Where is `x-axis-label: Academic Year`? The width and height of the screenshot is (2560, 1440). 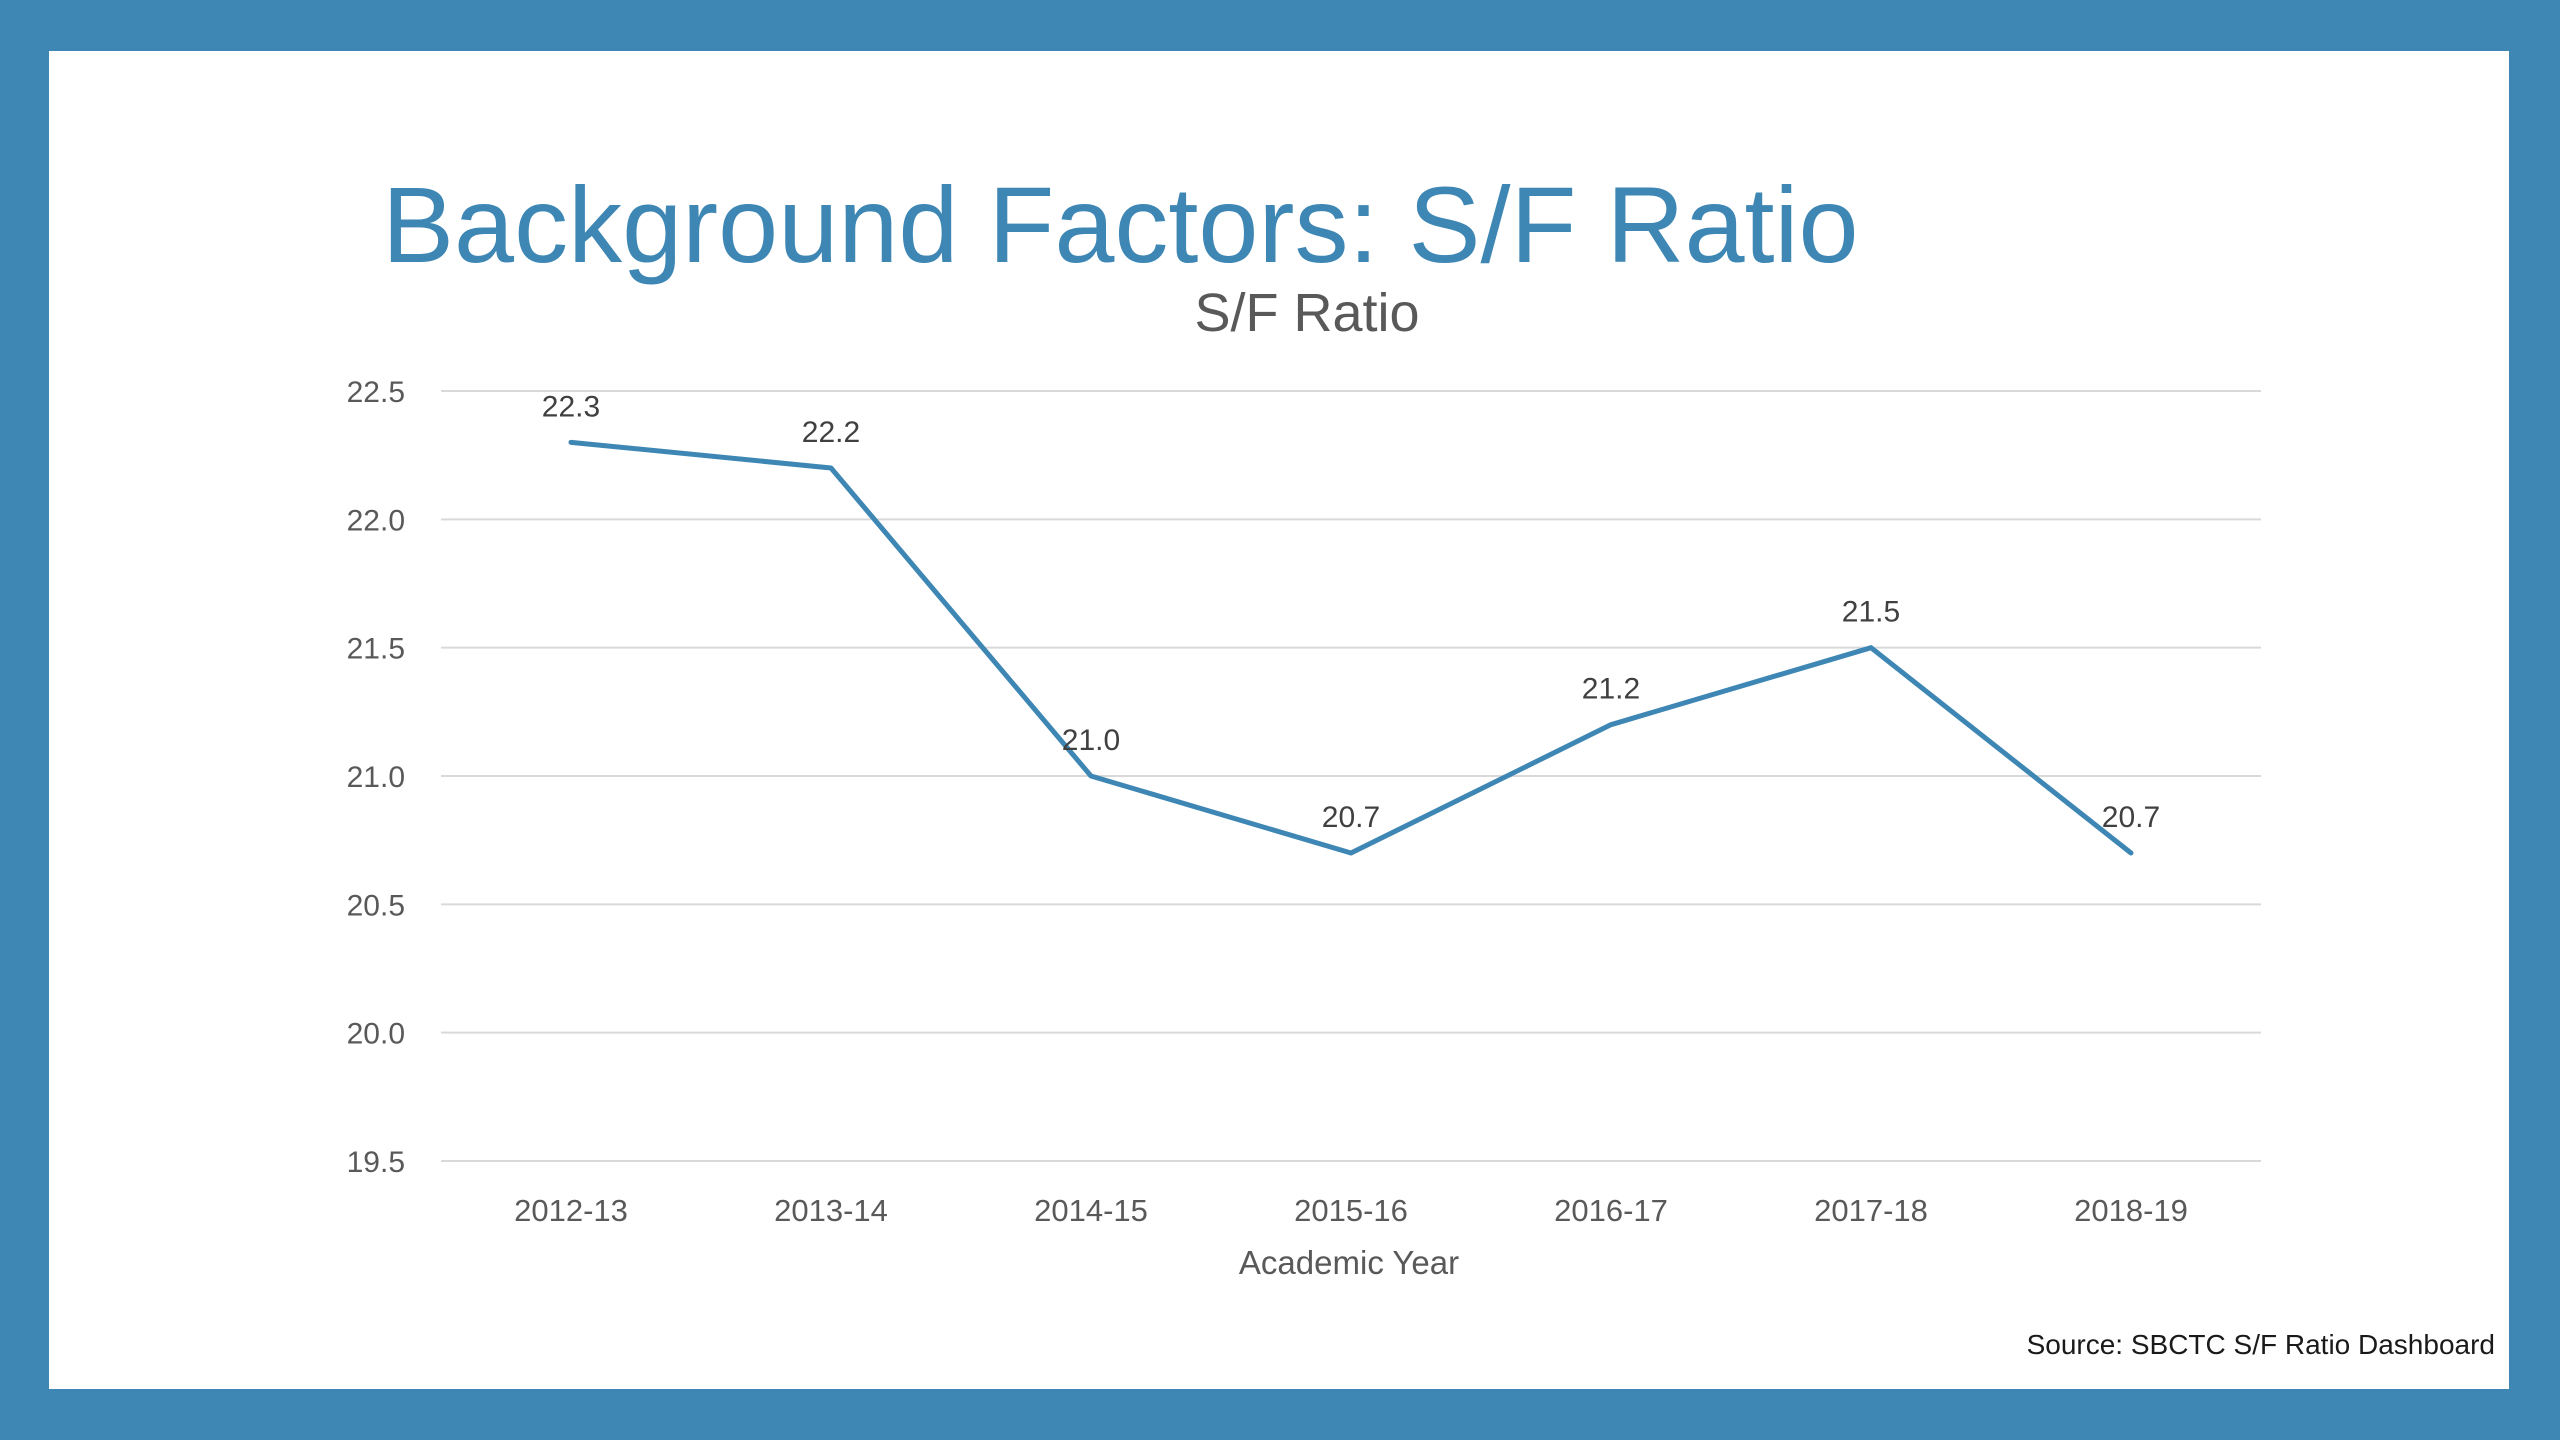
x-axis-label: Academic Year is located at coordinates (1349, 1262).